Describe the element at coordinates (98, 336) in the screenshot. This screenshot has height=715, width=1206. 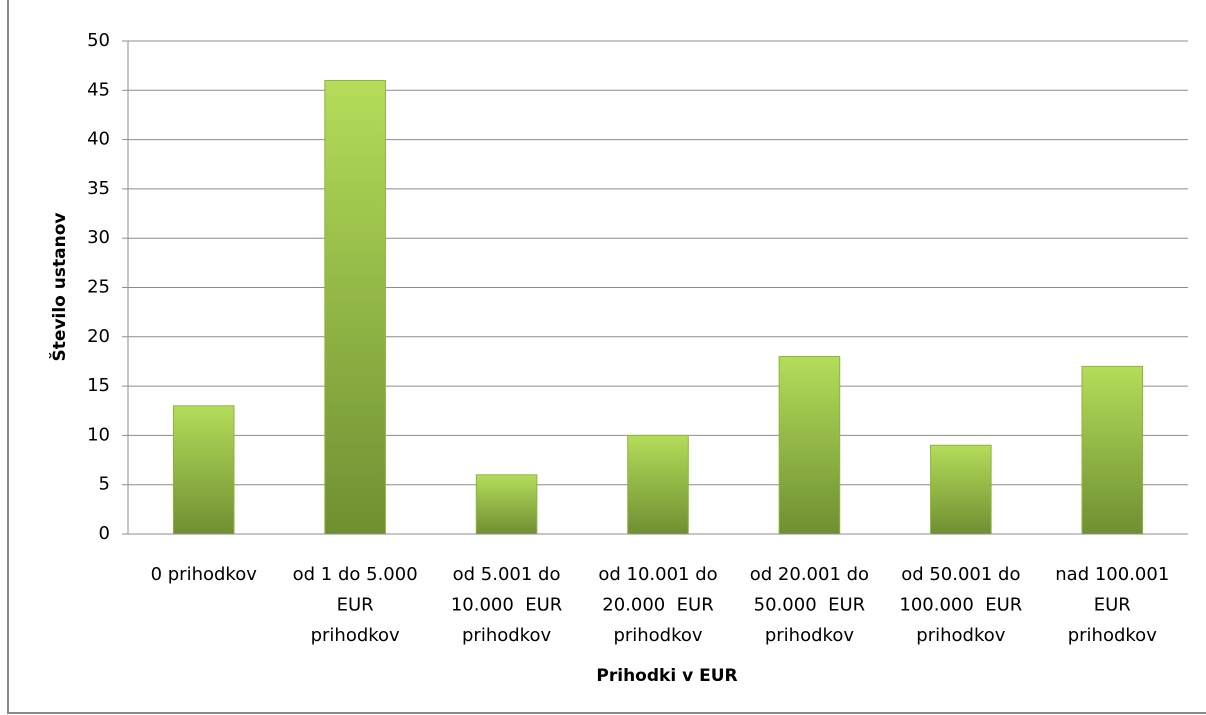
I see `y-tick-label: 20` at that location.